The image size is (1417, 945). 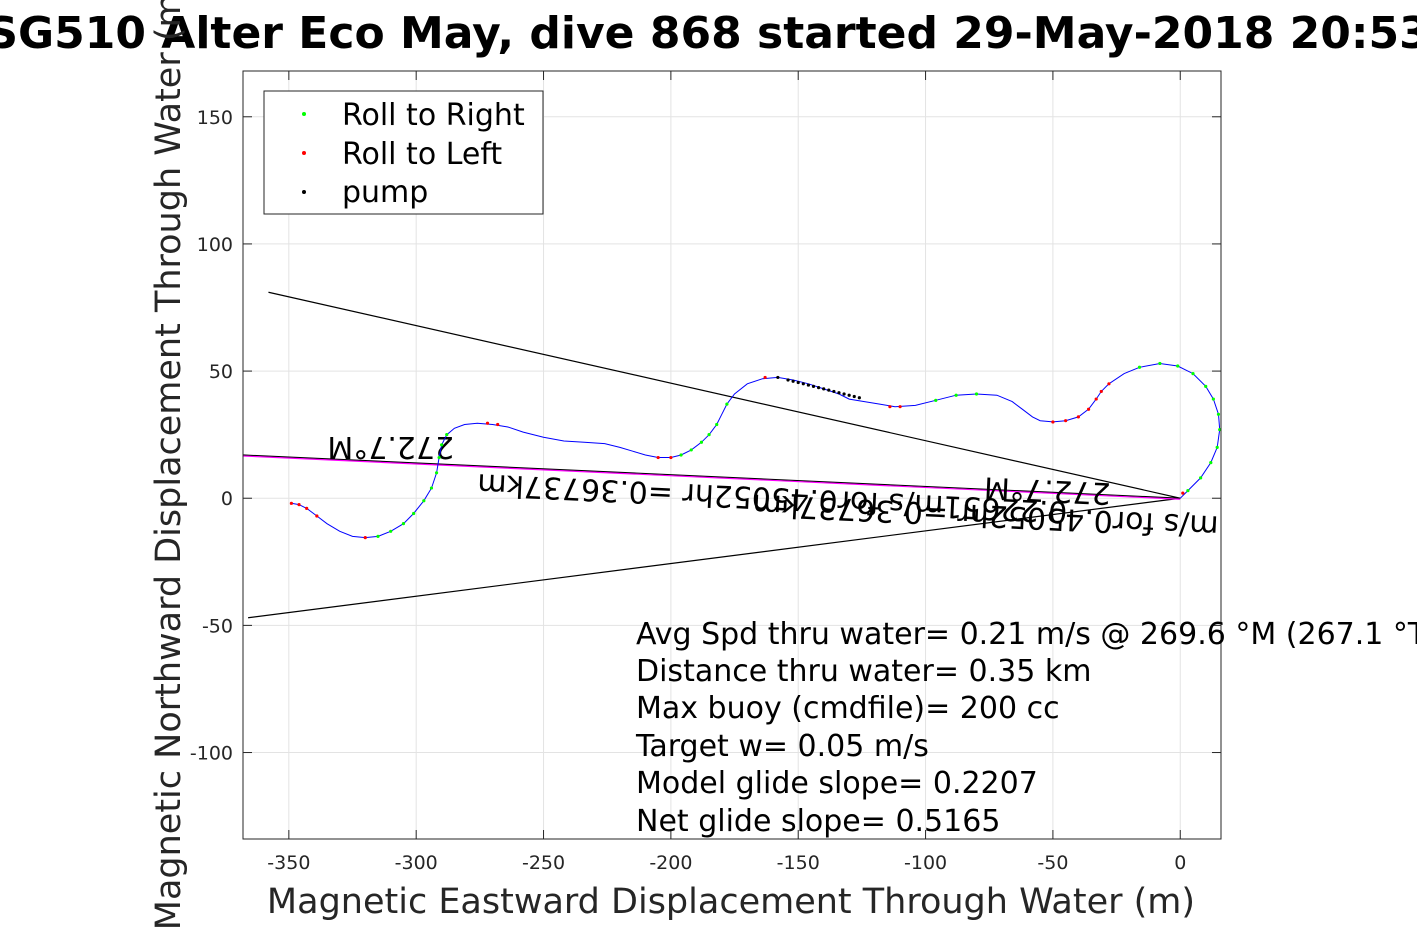 What do you see at coordinates (422, 154) in the screenshot?
I see `legend-label-roll-left: Roll to Left` at bounding box center [422, 154].